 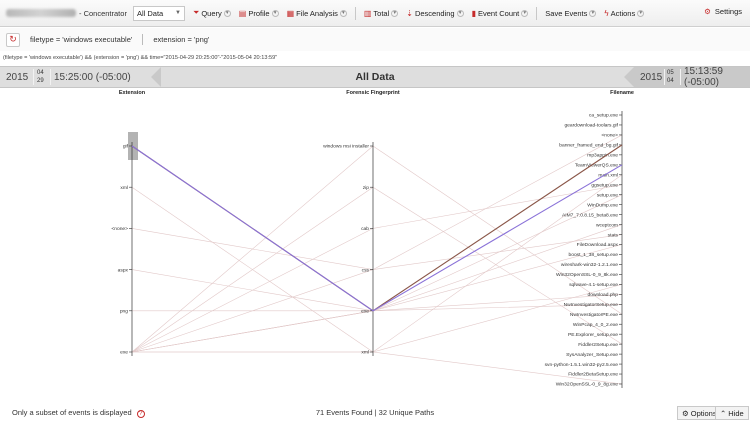 I want to click on end-time: 15:13:59 (-05:00), so click(x=703, y=77).